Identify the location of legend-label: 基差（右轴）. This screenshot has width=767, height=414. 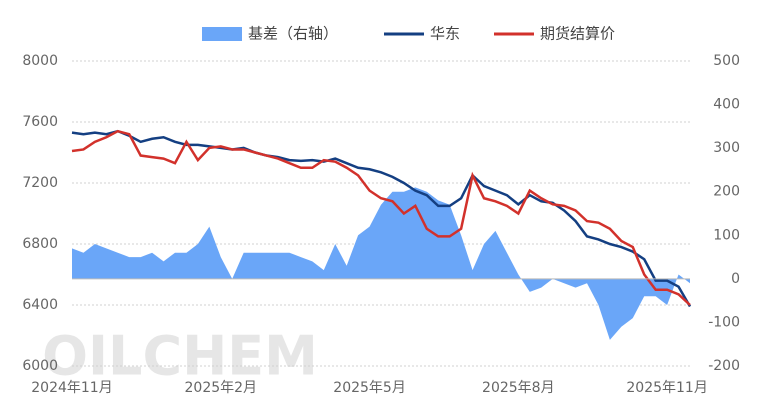
(293, 34).